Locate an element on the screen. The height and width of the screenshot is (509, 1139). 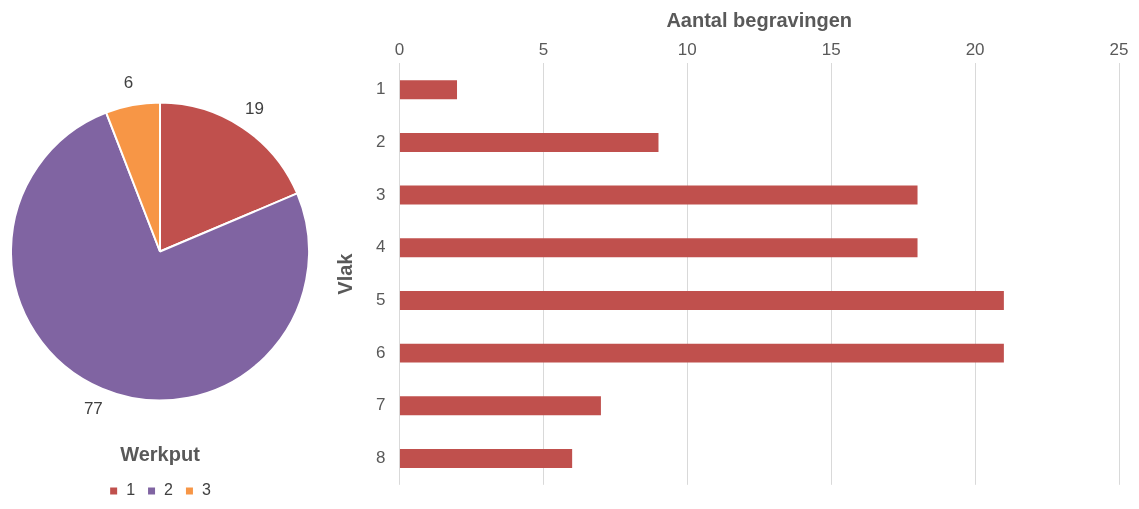
legend-label: 3 is located at coordinates (206, 490).